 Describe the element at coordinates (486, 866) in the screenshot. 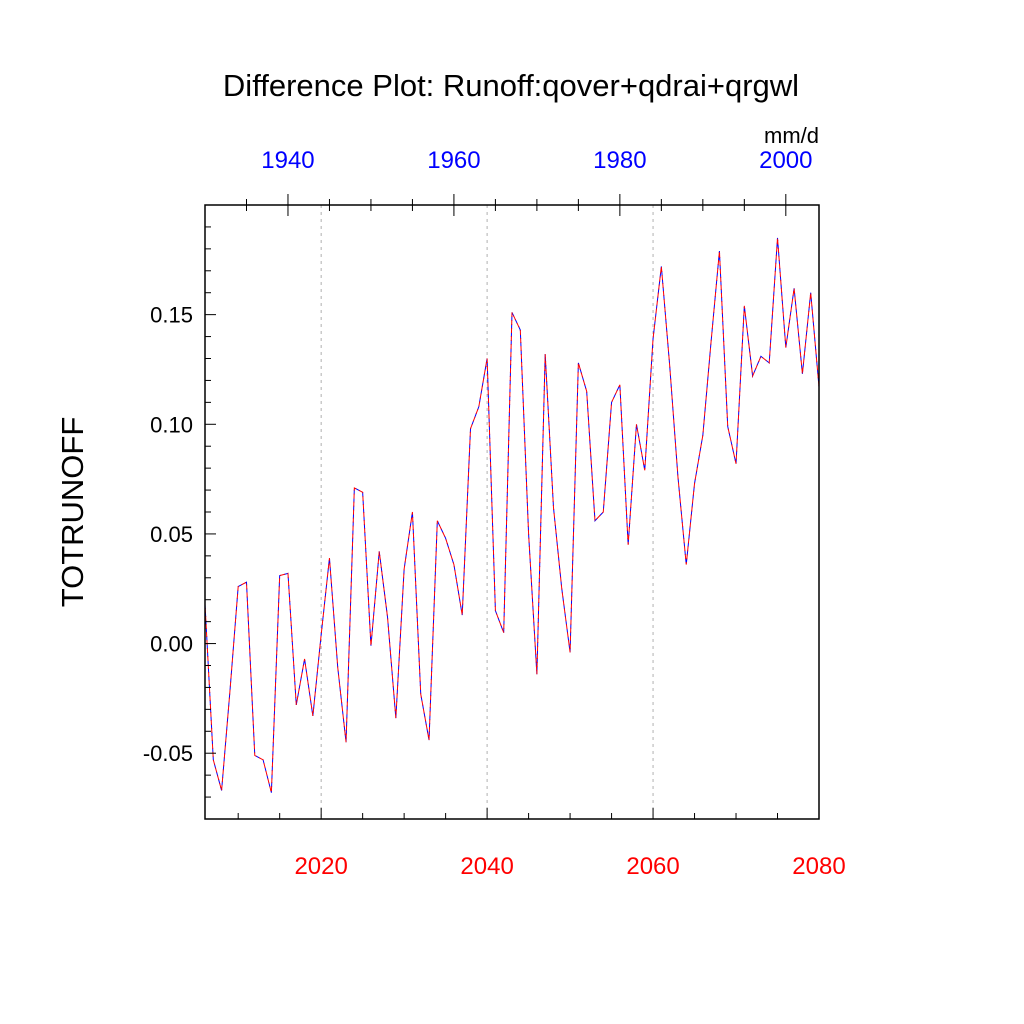

I see `x-bottom-tick-label: 2040` at that location.